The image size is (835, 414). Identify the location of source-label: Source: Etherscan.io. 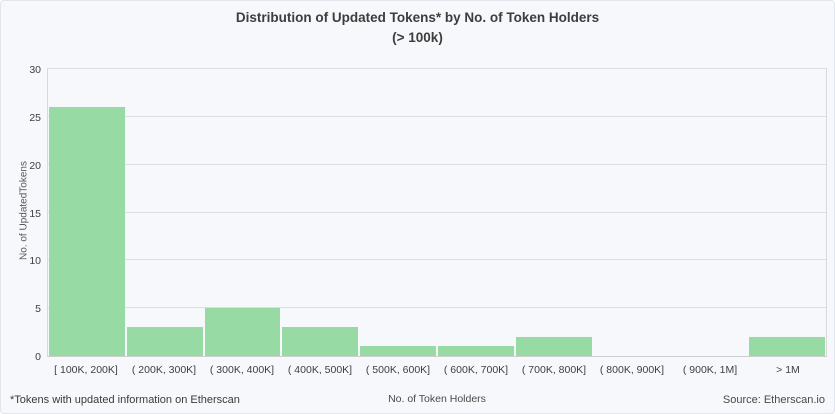
(773, 400).